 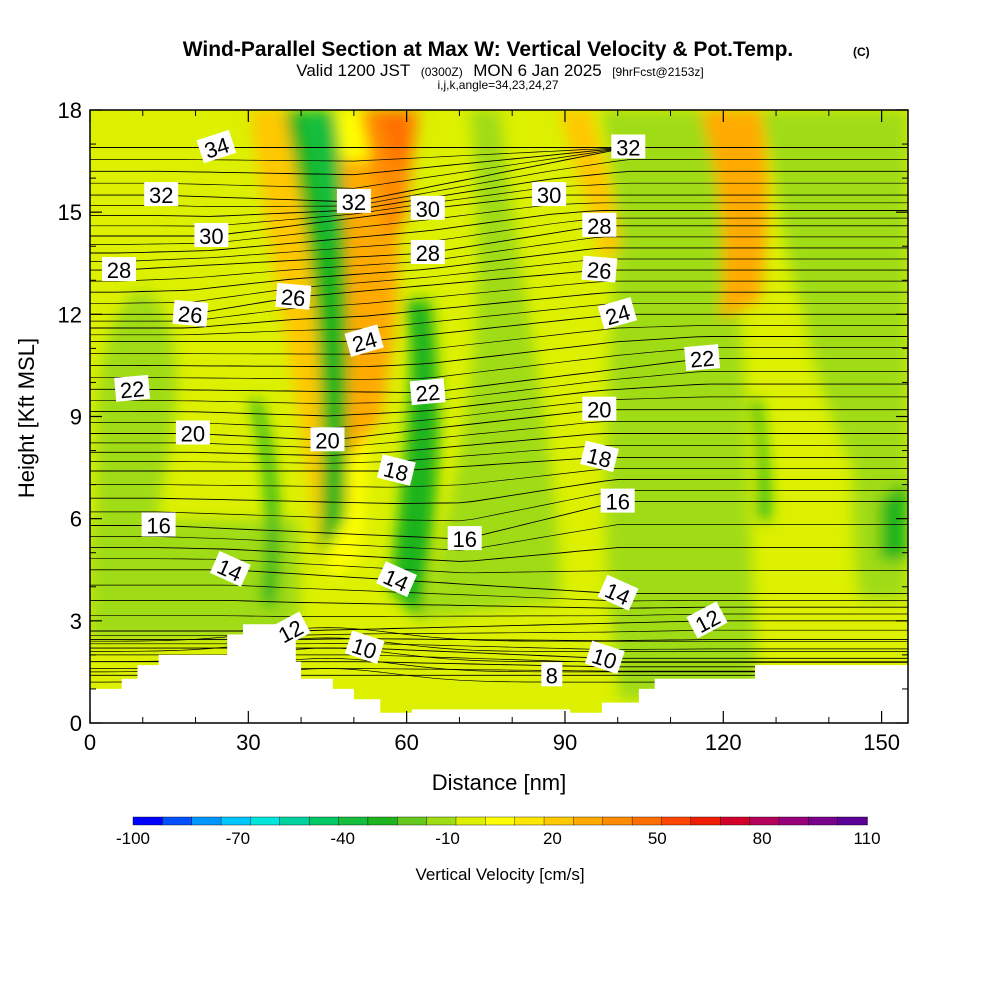 I want to click on contour-label: 8, so click(x=552, y=675).